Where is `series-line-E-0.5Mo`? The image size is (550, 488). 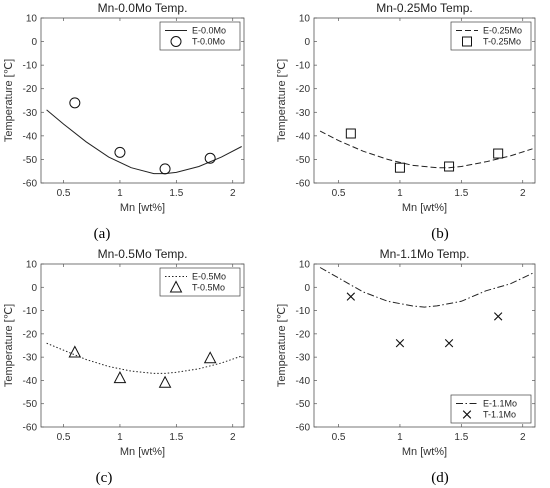 series-line-E-0.5Mo is located at coordinates (144, 358).